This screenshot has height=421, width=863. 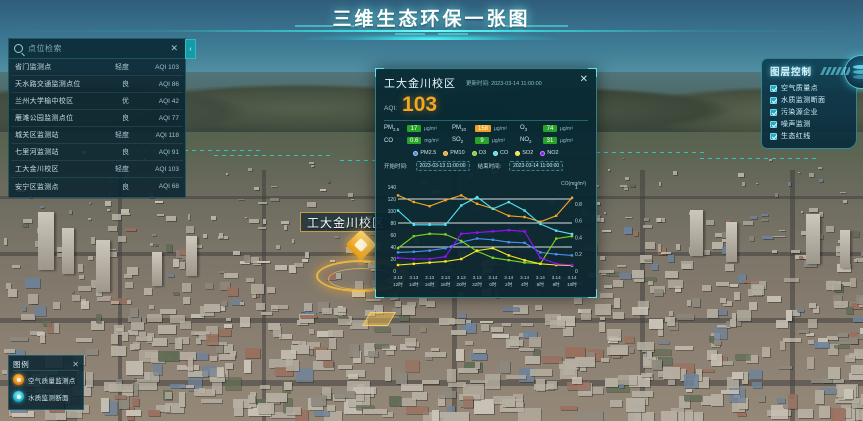 What do you see at coordinates (97, 49) in the screenshot?
I see `search-bar: 点位检索 ✕` at bounding box center [97, 49].